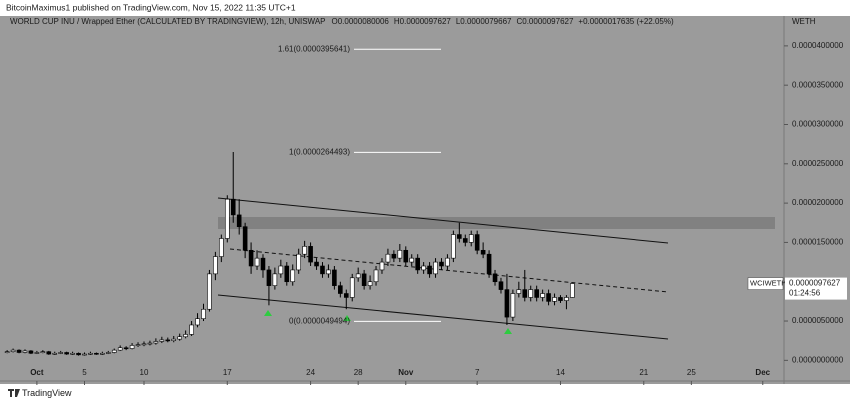 Image resolution: width=850 pixels, height=408 pixels. Describe the element at coordinates (560, 372) in the screenshot. I see `x-tick-label: 14` at that location.